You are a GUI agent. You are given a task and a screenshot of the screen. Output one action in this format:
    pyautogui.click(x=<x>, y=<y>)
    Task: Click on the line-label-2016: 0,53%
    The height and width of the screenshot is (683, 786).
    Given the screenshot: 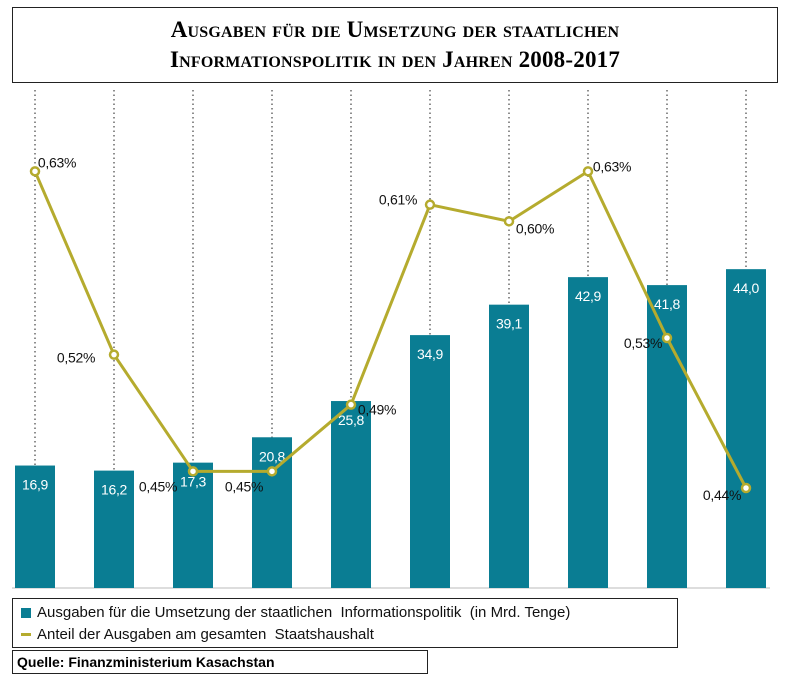 What is the action you would take?
    pyautogui.click(x=643, y=343)
    